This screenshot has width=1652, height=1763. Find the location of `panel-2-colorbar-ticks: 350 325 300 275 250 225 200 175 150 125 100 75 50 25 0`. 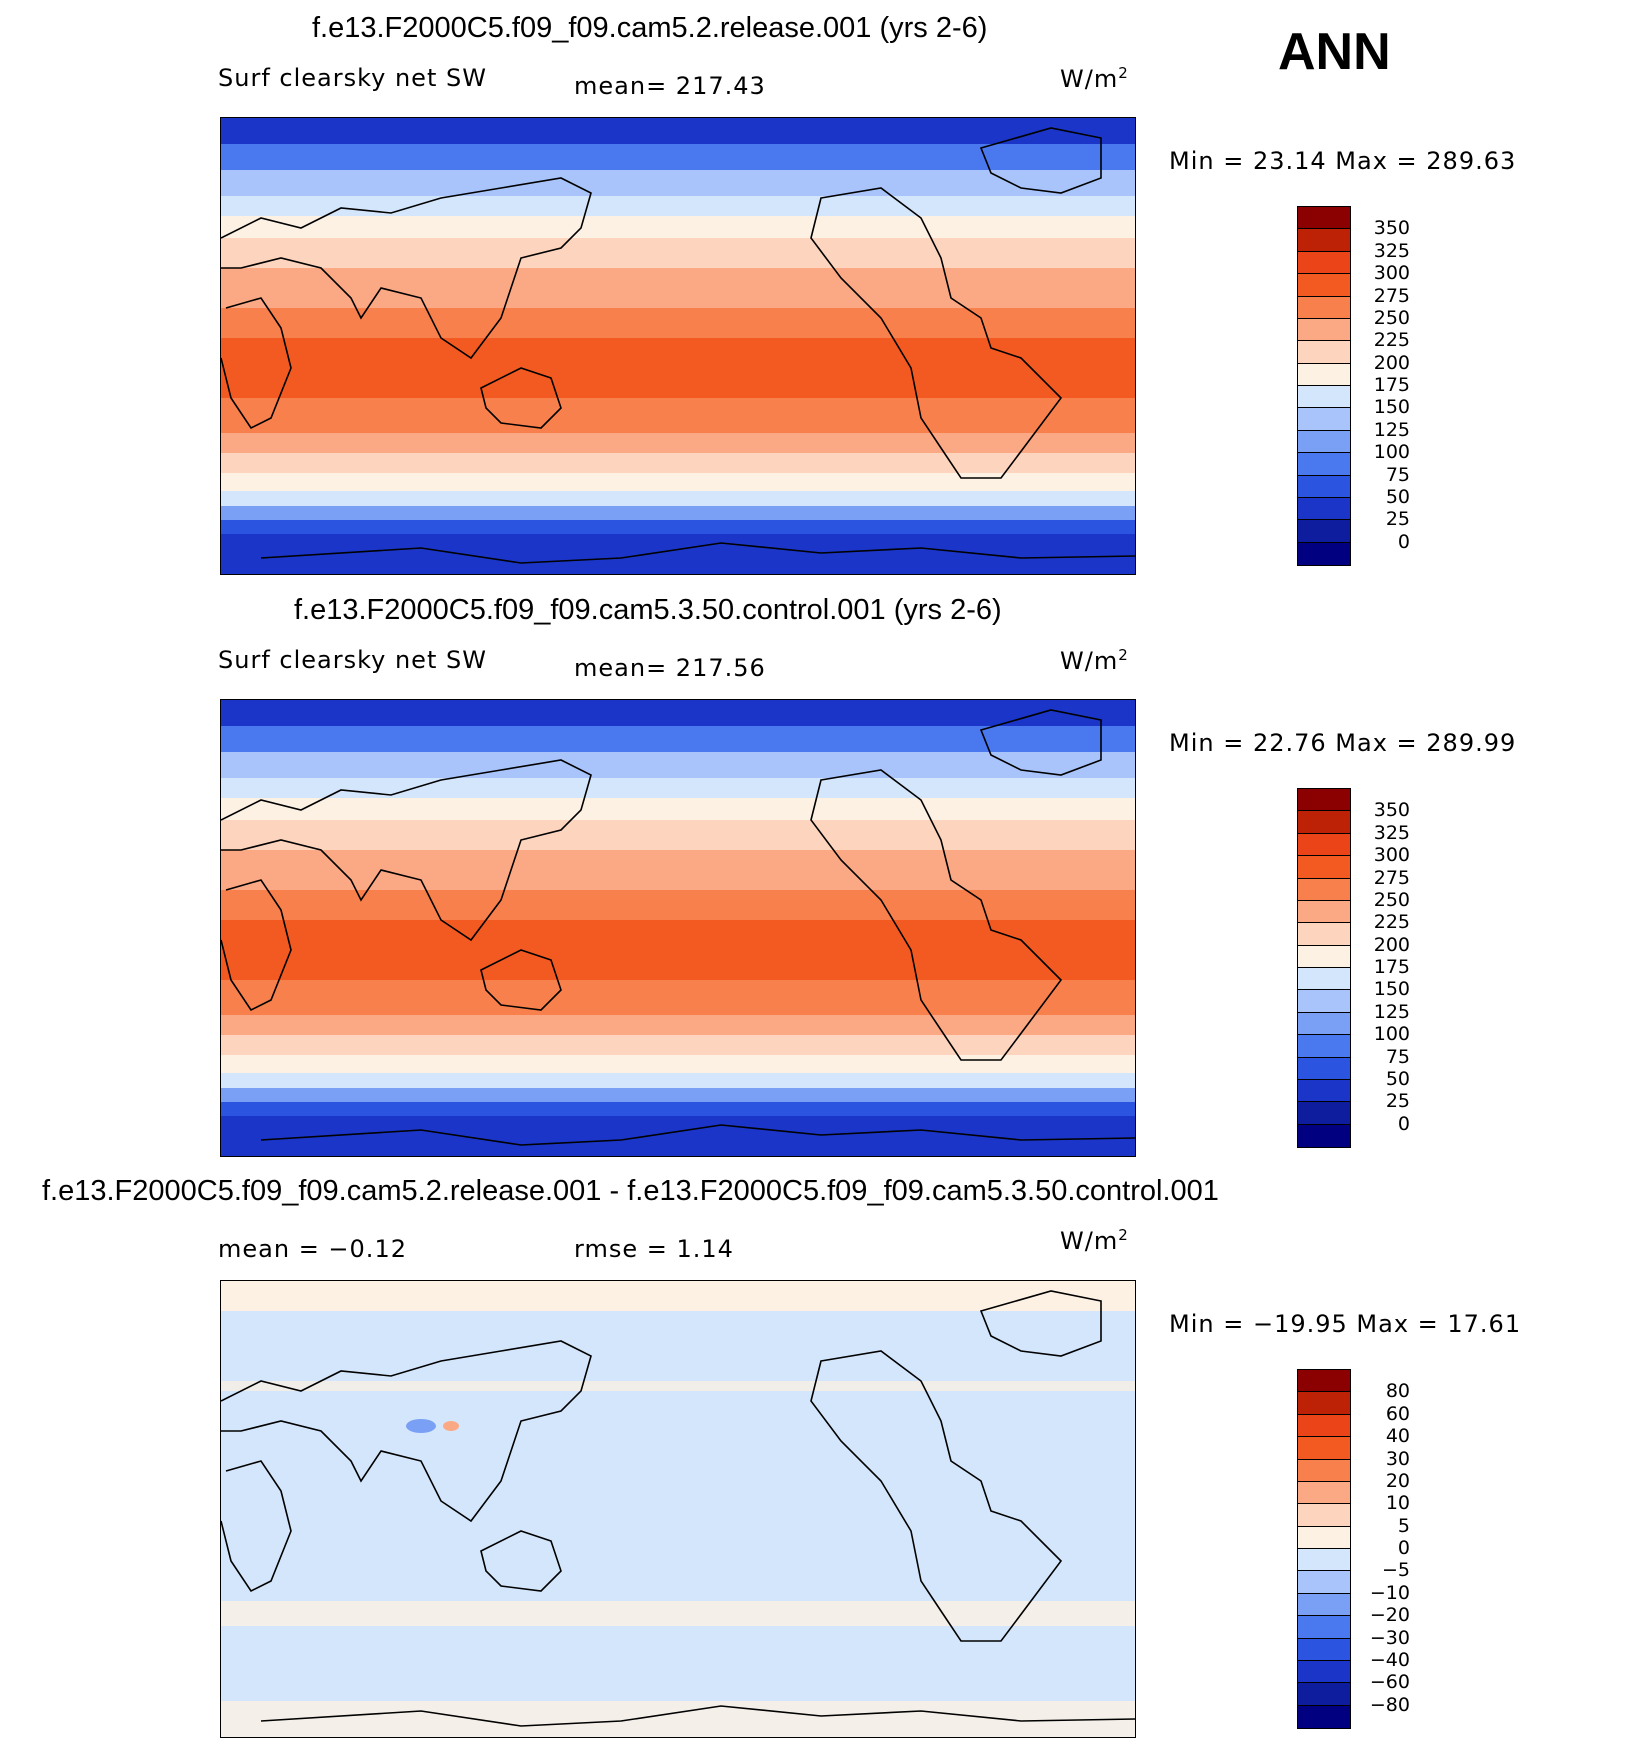

panel-2-colorbar-ticks: 350 325 300 275 250 225 200 175 150 125 100 75 50 25 0 is located at coordinates (1375, 967).